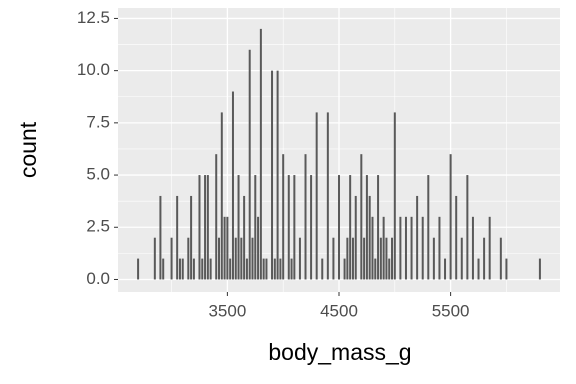 The height and width of the screenshot is (384, 576). What do you see at coordinates (28, 149) in the screenshot?
I see `y-axis-title: count` at bounding box center [28, 149].